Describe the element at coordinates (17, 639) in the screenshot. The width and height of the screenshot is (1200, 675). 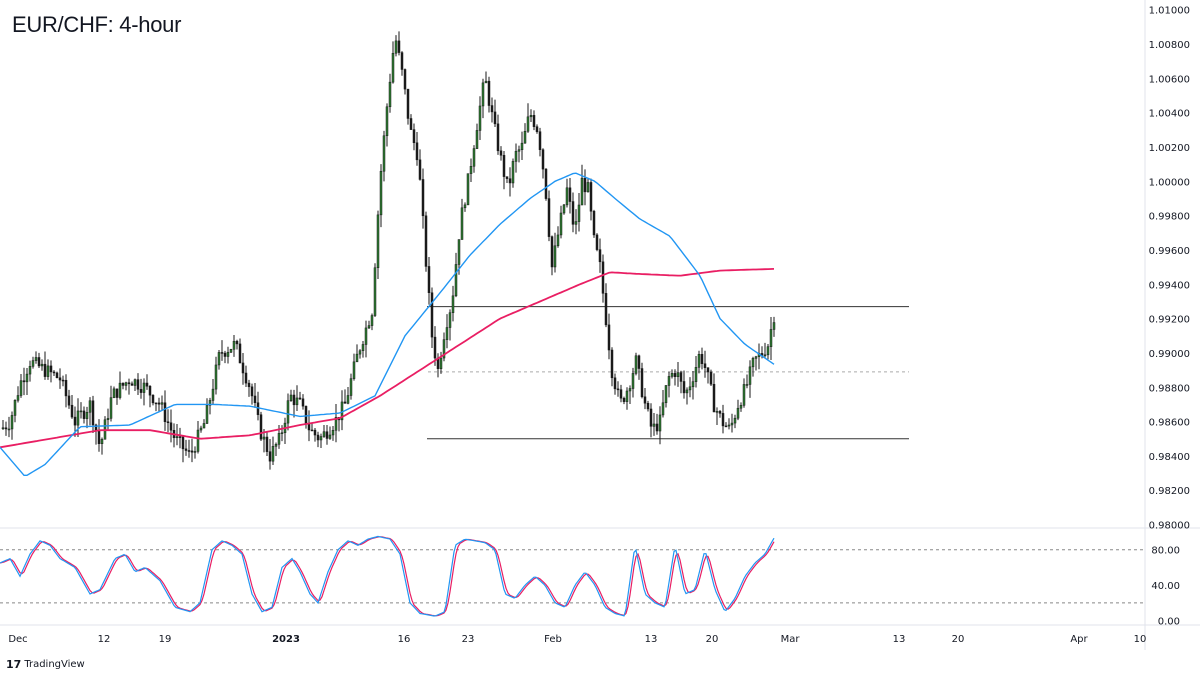
I see `time-tick-label: Dec` at that location.